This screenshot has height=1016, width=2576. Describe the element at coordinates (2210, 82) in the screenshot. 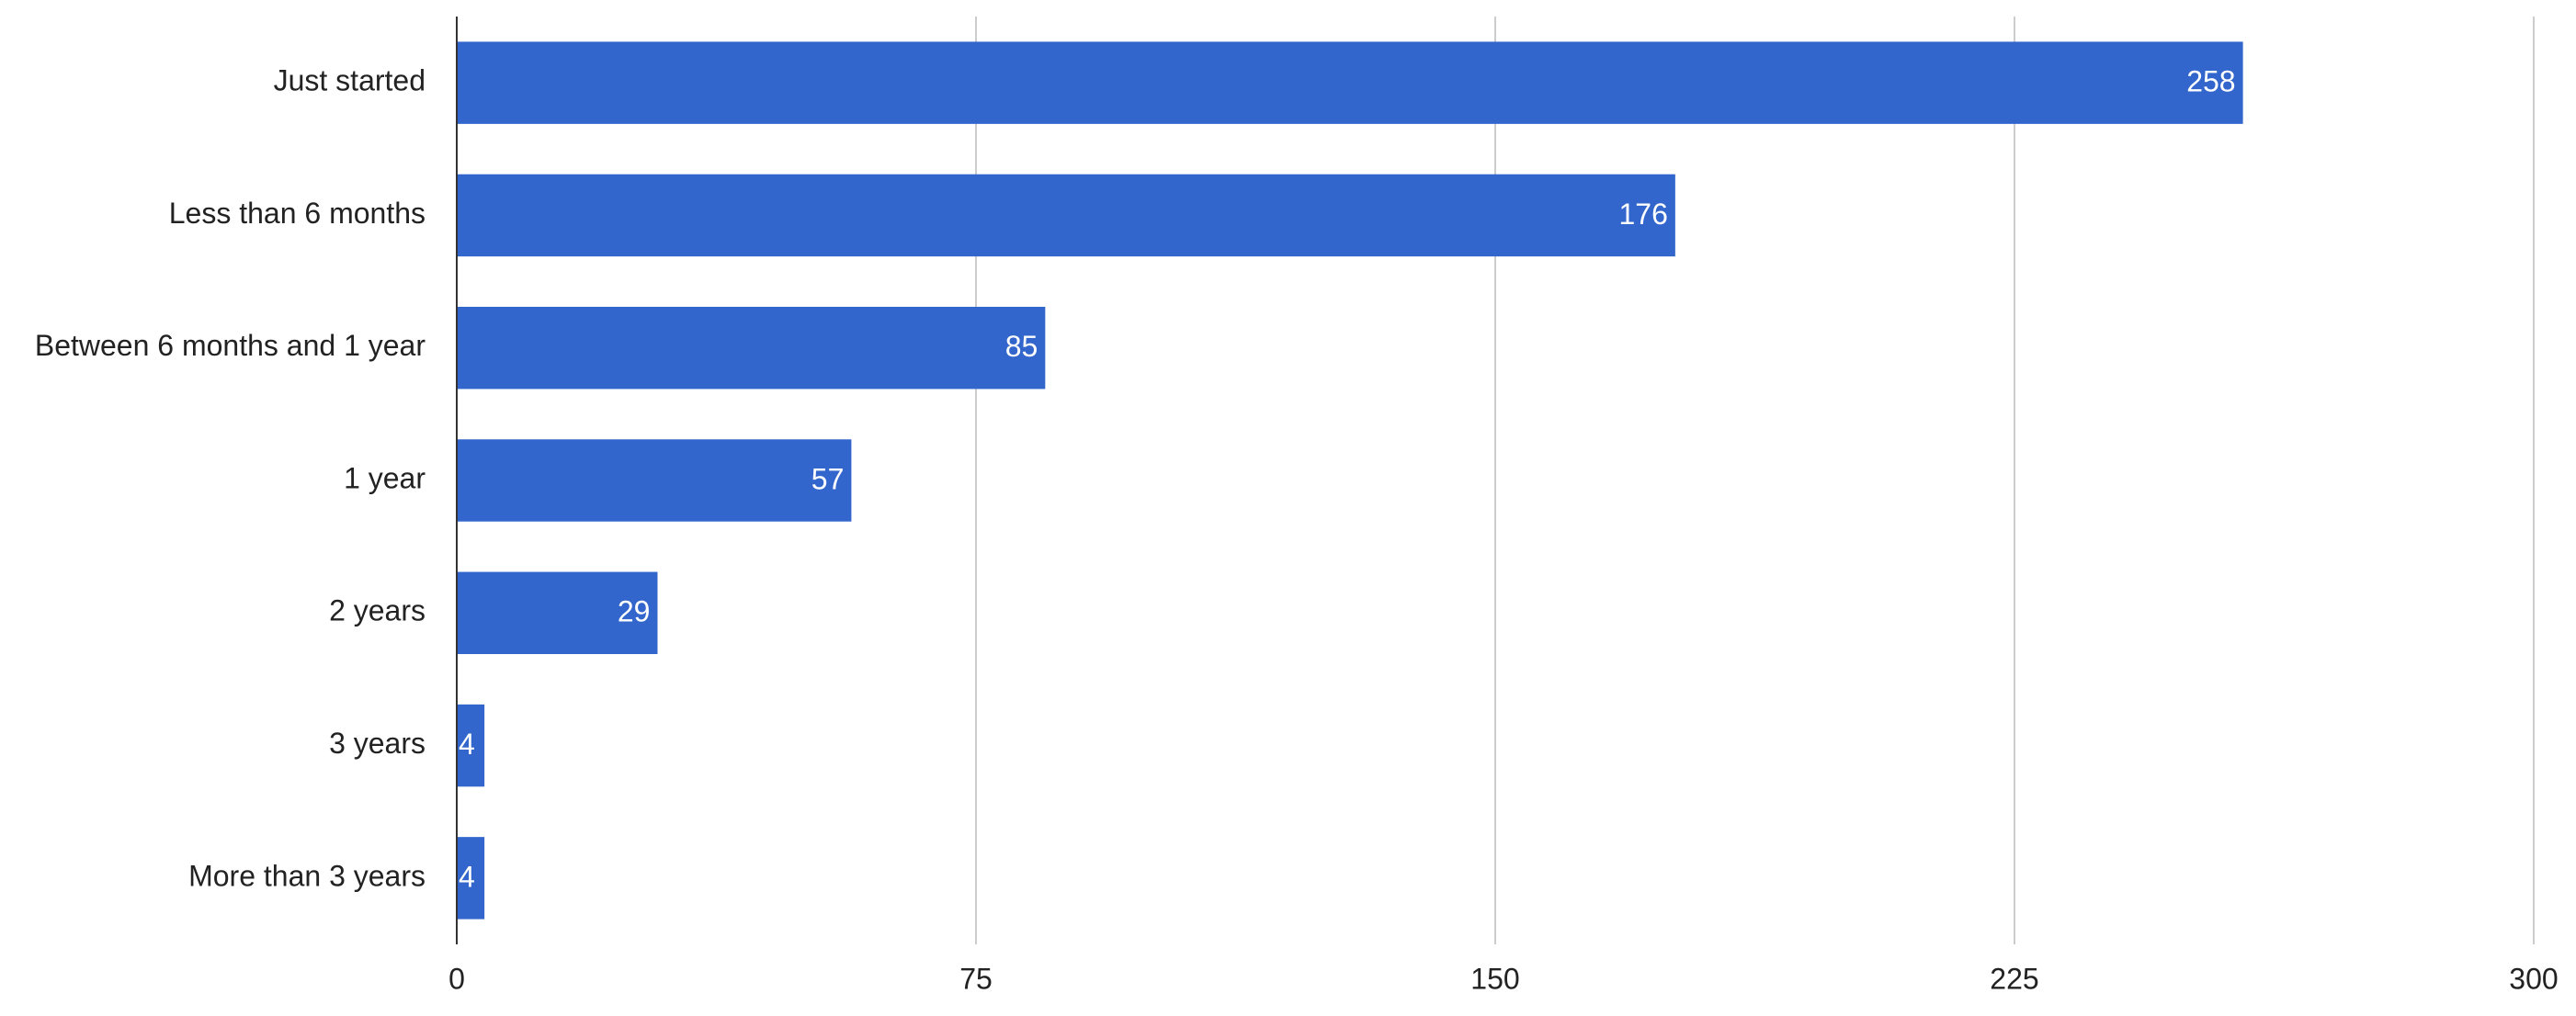

I see `data-label: 258` at that location.